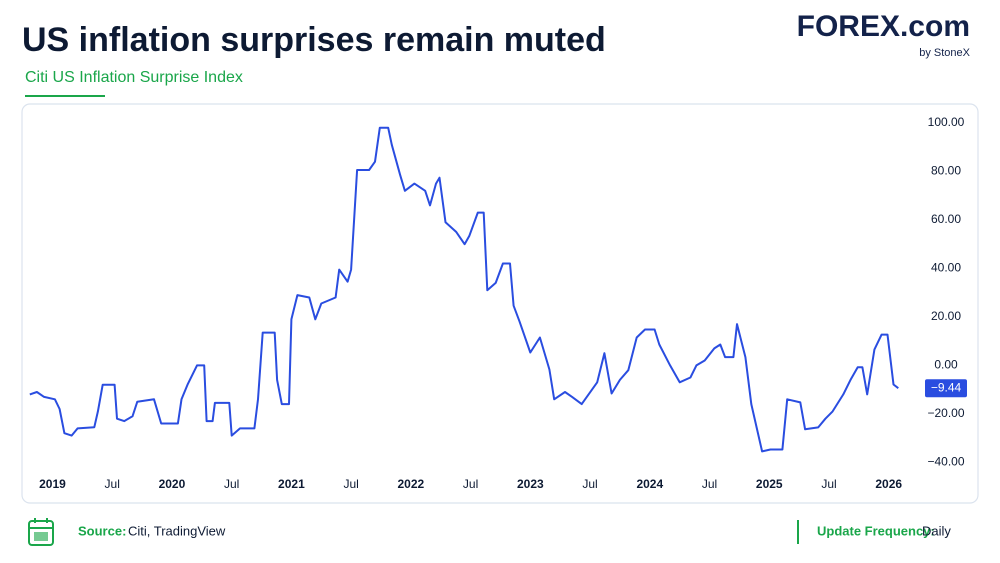 This screenshot has width=1000, height=563. Describe the element at coordinates (946, 171) in the screenshot. I see `y-tick-label: 80.00` at that location.